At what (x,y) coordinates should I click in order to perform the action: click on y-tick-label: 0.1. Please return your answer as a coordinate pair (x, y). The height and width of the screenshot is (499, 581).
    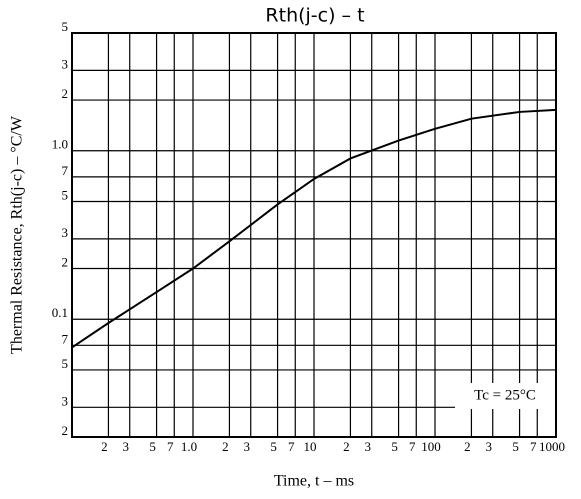
    Looking at the image, I should click on (60, 312).